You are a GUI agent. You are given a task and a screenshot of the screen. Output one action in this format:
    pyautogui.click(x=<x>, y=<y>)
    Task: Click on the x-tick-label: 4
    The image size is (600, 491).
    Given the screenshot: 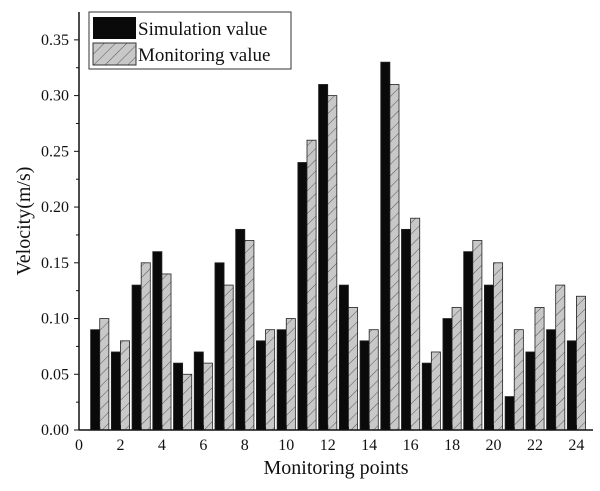 What is the action you would take?
    pyautogui.click(x=162, y=445)
    